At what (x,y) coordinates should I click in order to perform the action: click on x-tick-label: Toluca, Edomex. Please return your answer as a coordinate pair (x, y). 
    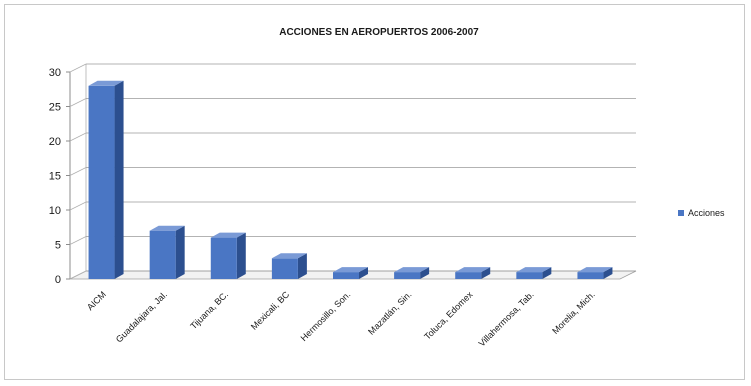
    Looking at the image, I should click on (448, 315).